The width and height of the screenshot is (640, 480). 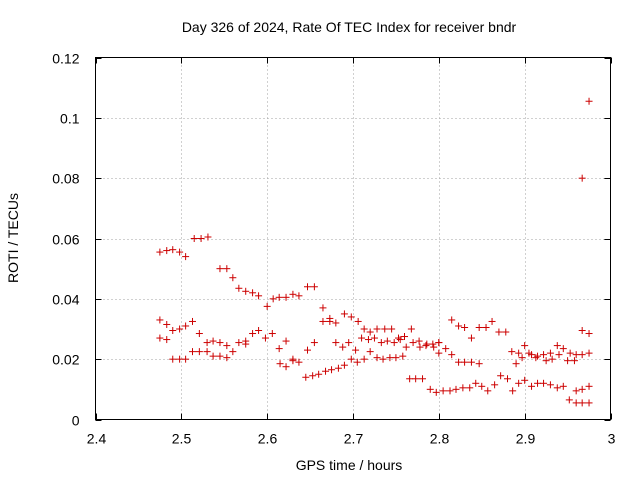 I want to click on y-tick-labels: 0 0.02 0.04 0.06 0.08 0.1 0.12, so click(x=65, y=240).